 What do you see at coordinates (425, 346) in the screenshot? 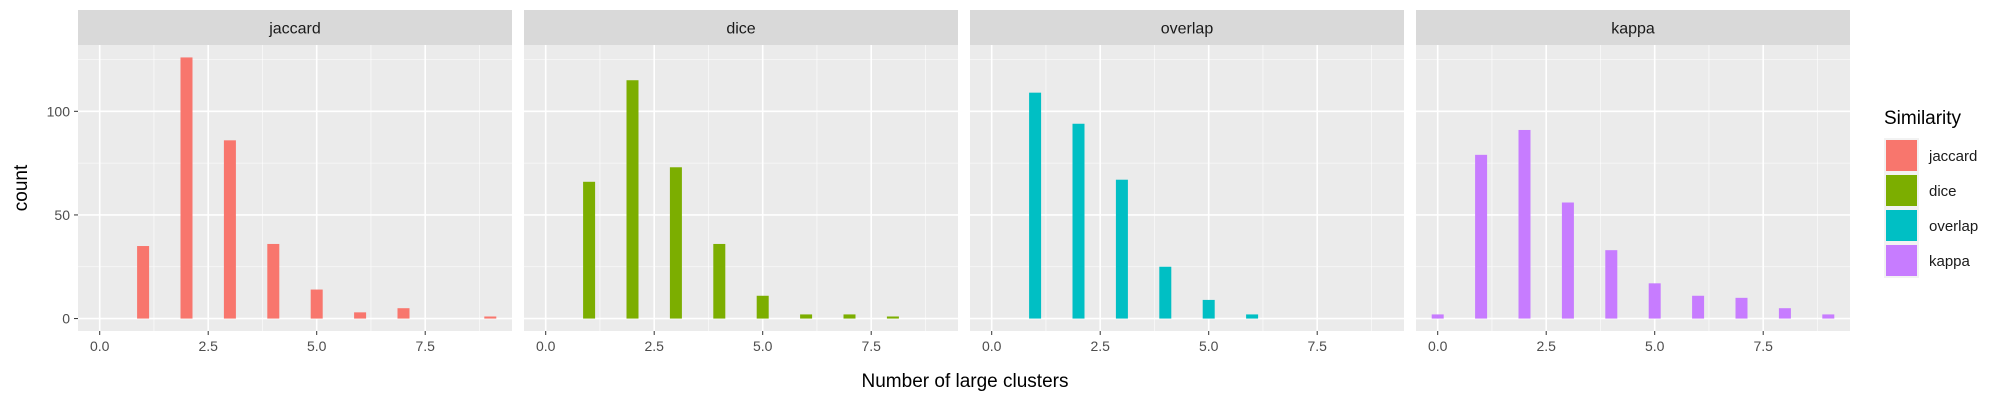
I see `x-tick-label-jaccard-3: 7.5` at bounding box center [425, 346].